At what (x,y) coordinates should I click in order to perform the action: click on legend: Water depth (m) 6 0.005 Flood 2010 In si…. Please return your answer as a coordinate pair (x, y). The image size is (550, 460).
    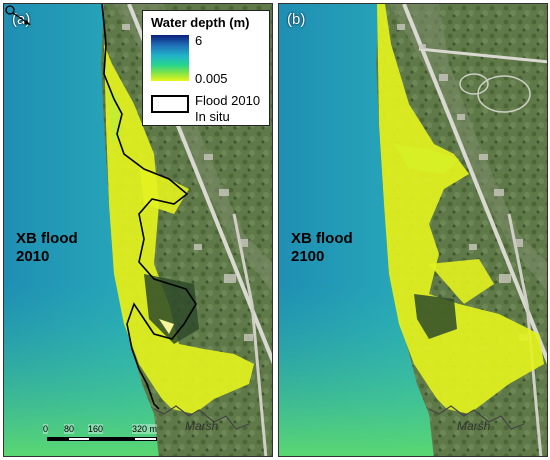
    Looking at the image, I should click on (206, 68).